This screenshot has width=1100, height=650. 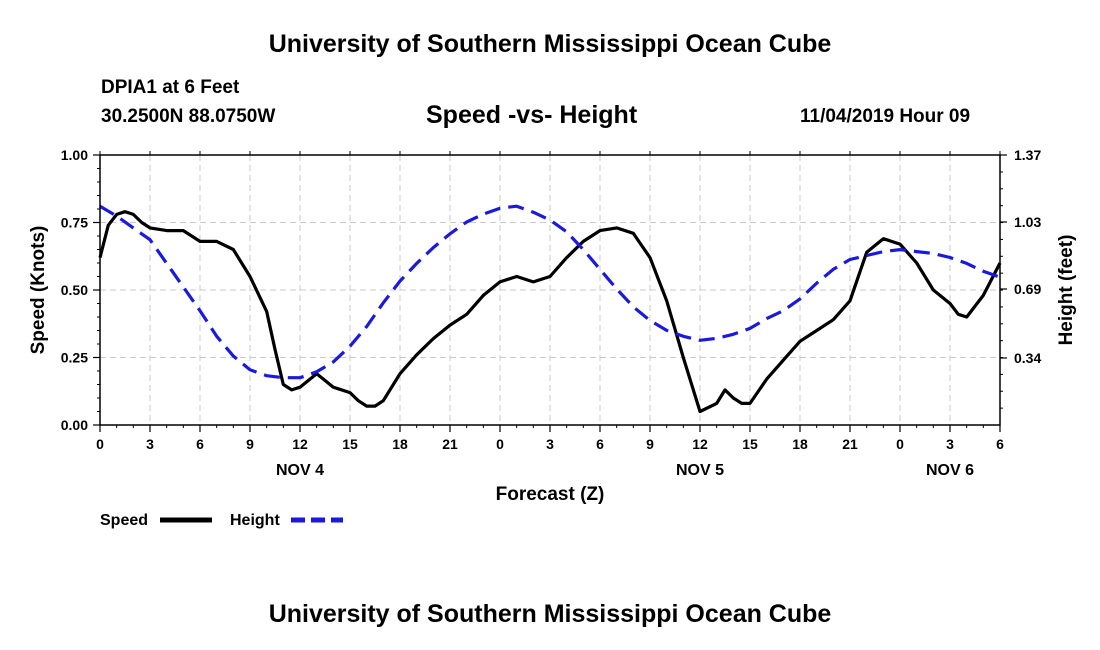 I want to click on y2-tick-label: 0.69, so click(x=1027, y=289).